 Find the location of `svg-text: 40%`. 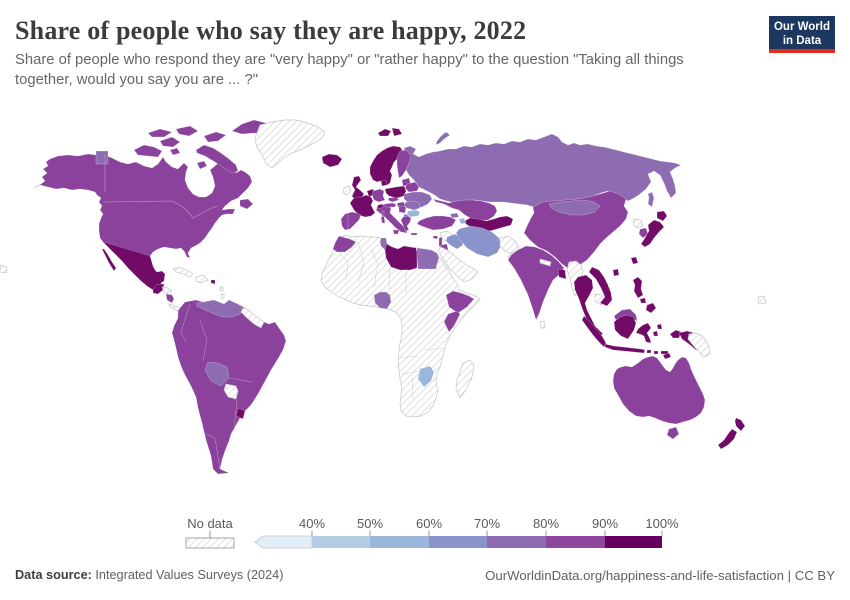

svg-text: 40% is located at coordinates (312, 523).